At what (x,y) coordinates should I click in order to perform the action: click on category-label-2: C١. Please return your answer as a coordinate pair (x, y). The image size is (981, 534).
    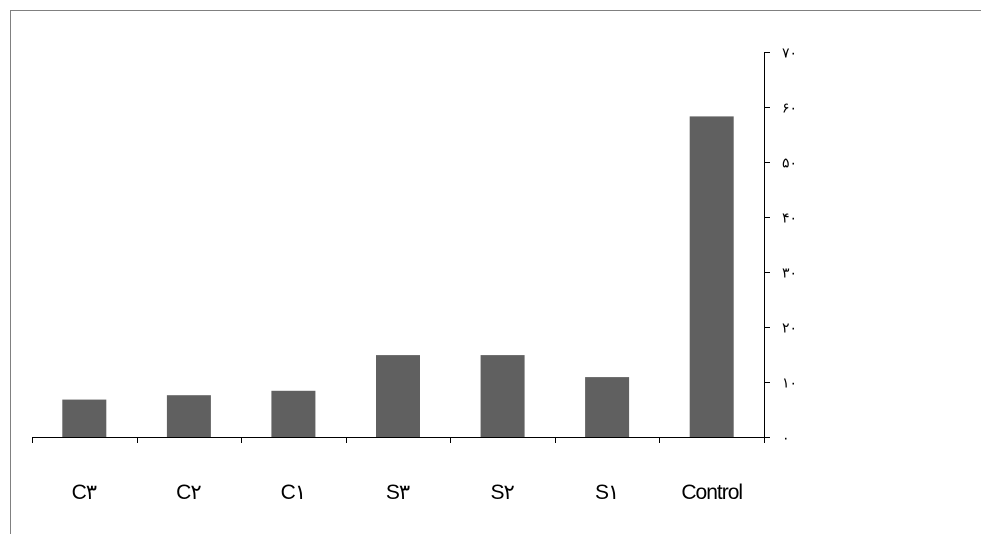
    Looking at the image, I should click on (293, 492).